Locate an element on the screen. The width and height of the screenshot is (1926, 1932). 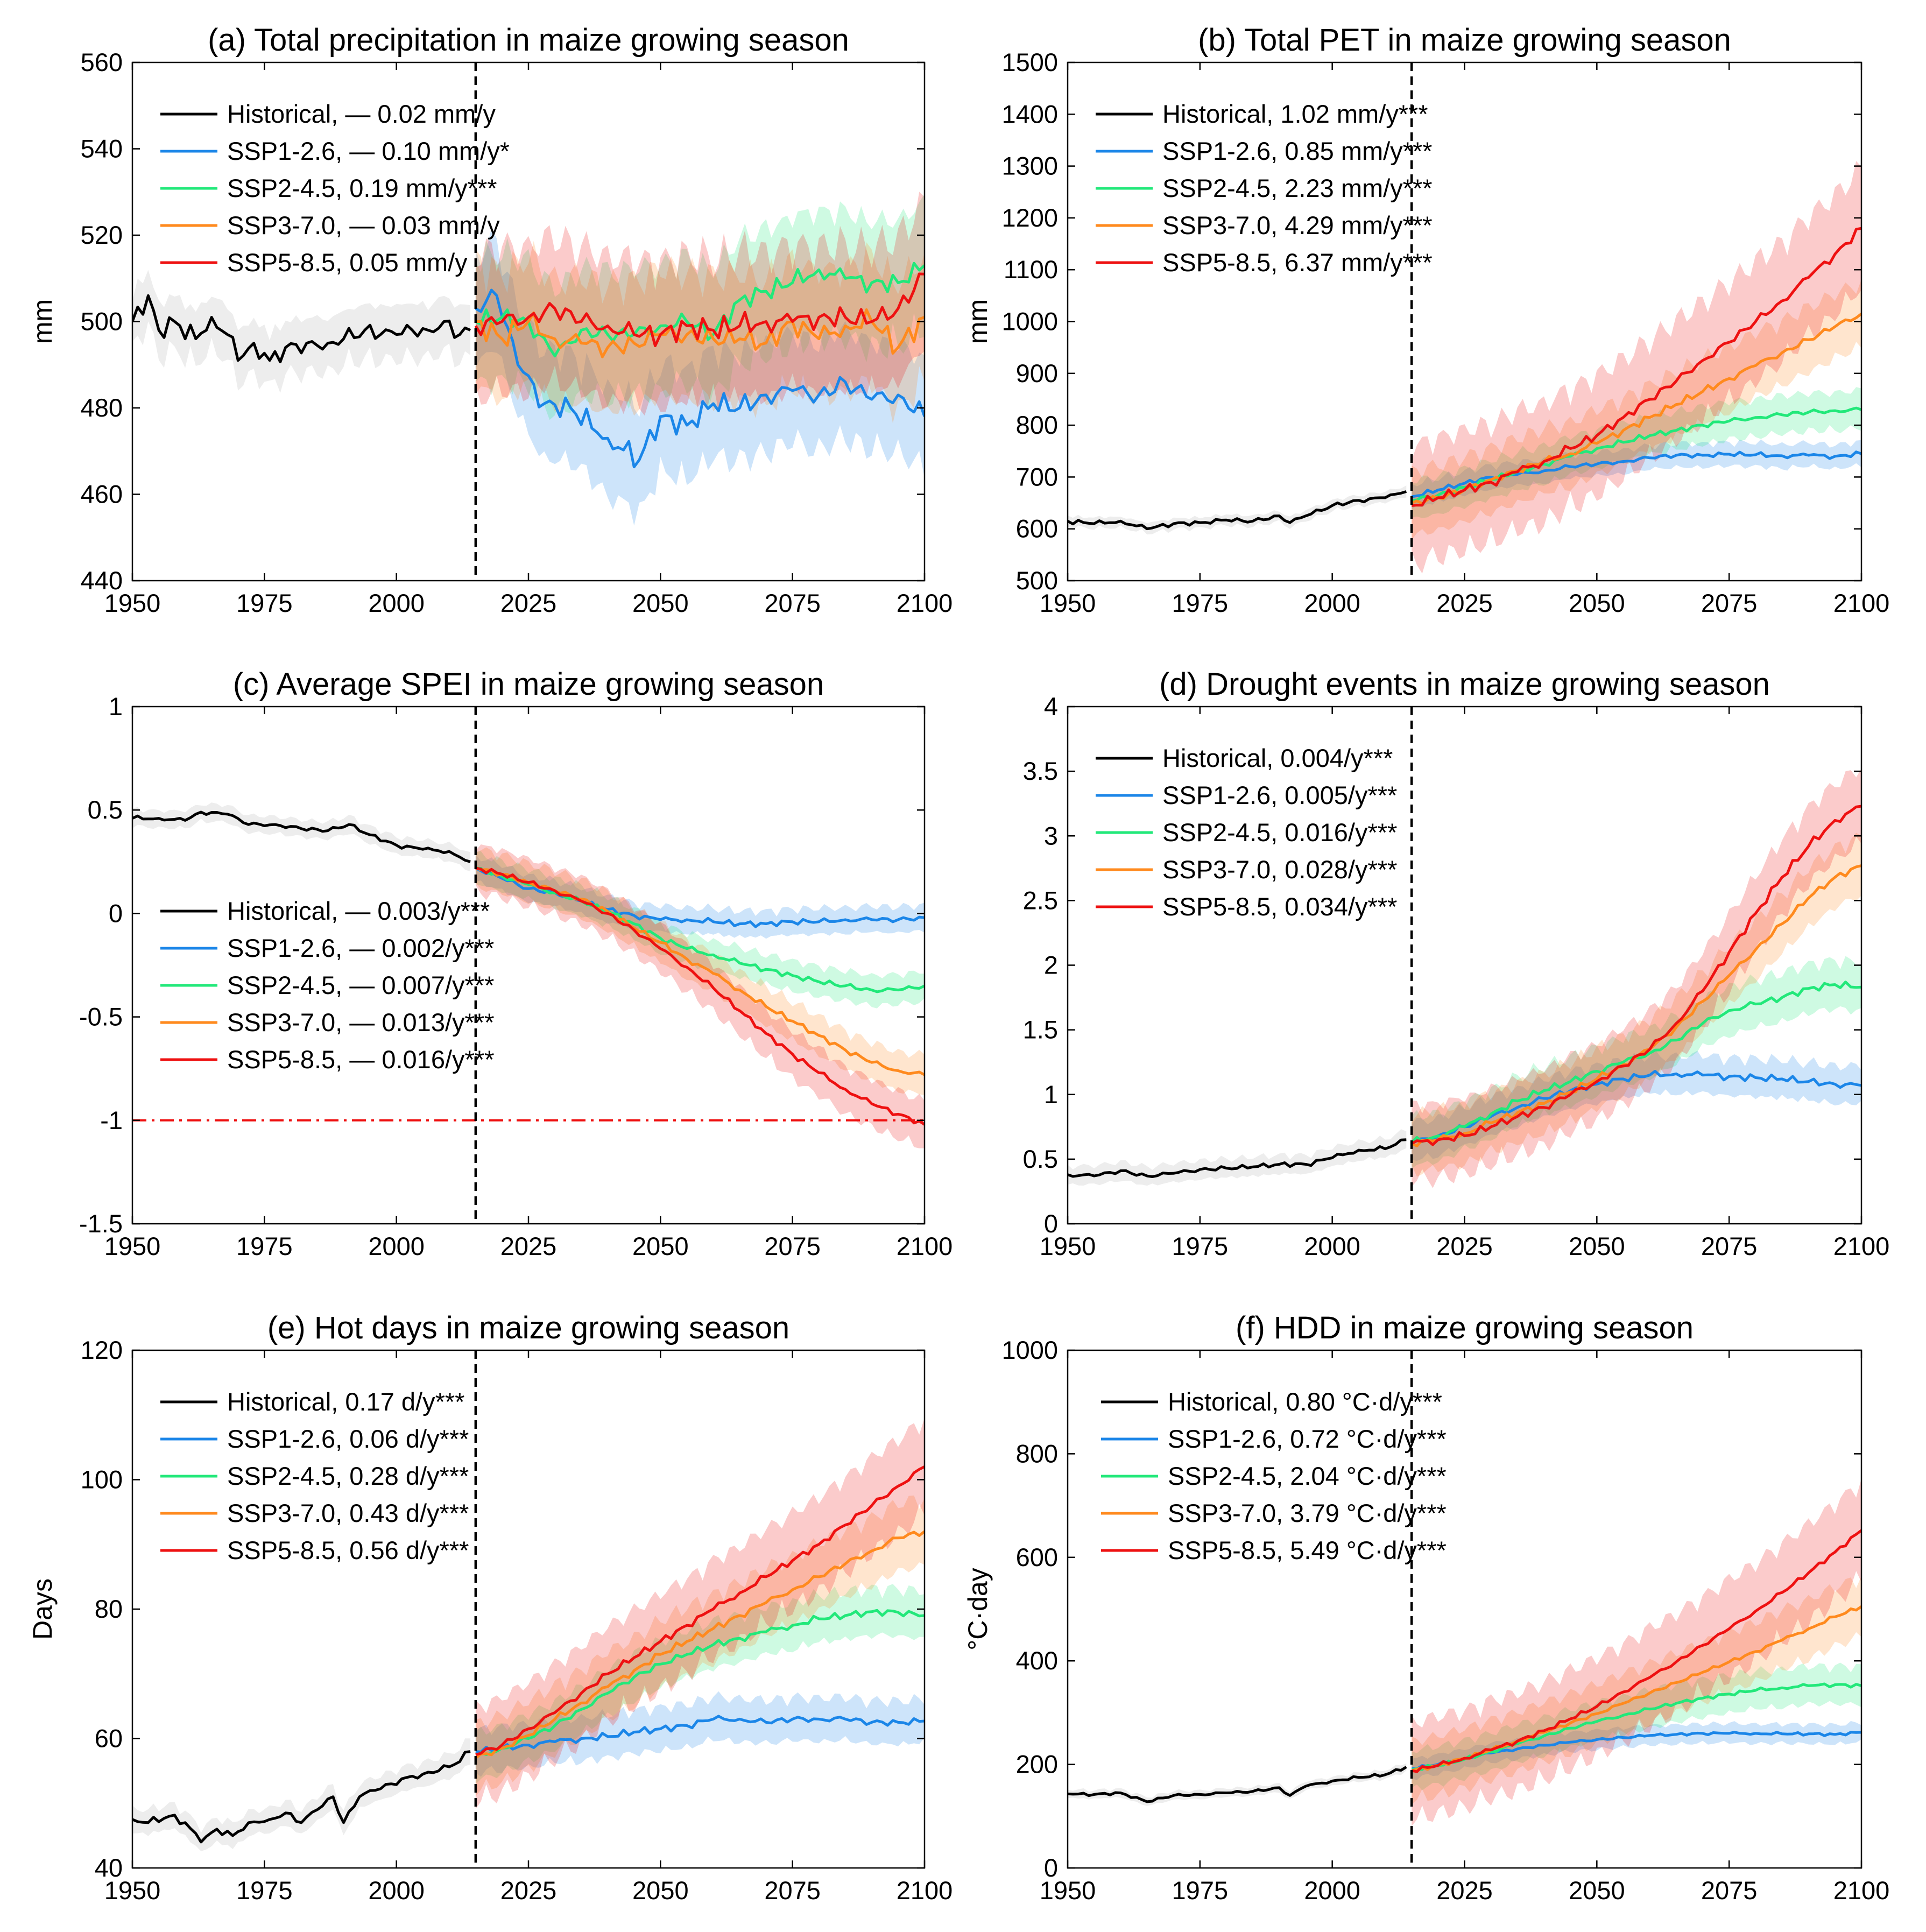
y-tick-label-e: 40 is located at coordinates (109, 1867).